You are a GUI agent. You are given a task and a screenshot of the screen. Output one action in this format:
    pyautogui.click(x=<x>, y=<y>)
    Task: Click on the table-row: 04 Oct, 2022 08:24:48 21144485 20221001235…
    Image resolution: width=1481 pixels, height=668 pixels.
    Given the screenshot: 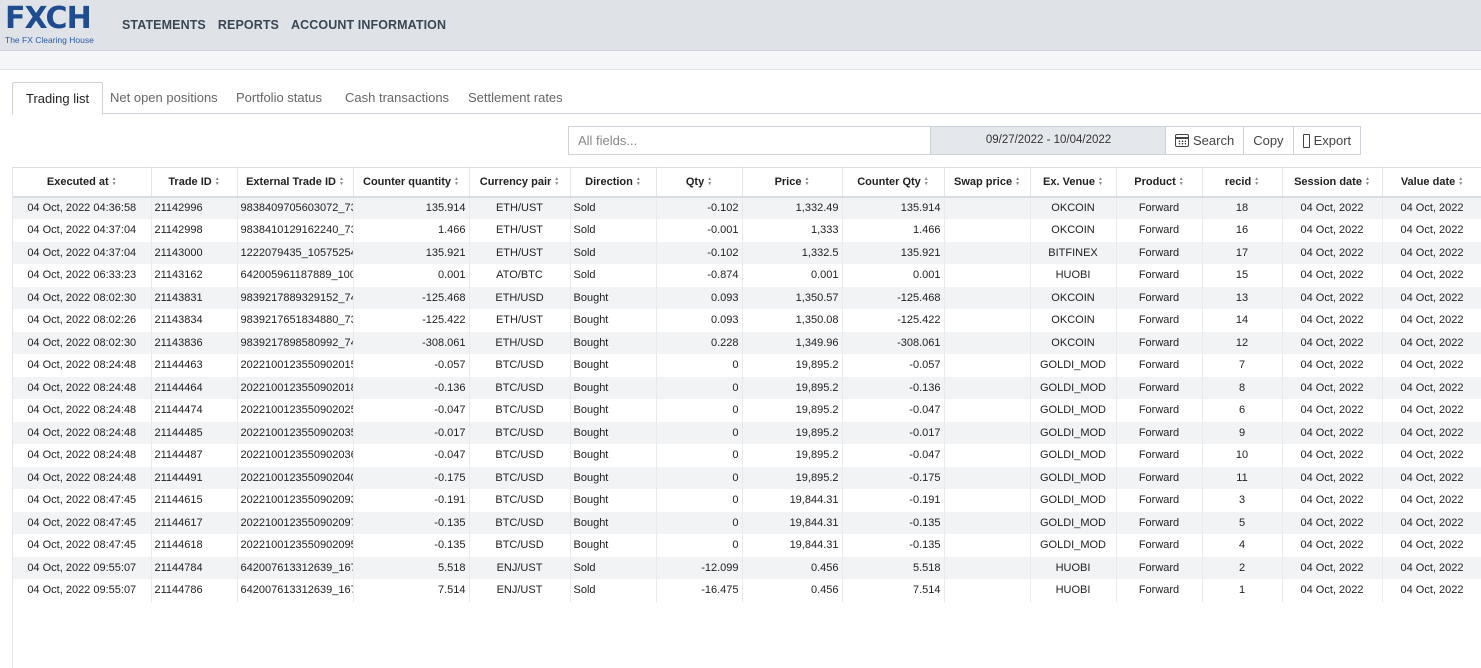 What is the action you would take?
    pyautogui.click(x=747, y=432)
    